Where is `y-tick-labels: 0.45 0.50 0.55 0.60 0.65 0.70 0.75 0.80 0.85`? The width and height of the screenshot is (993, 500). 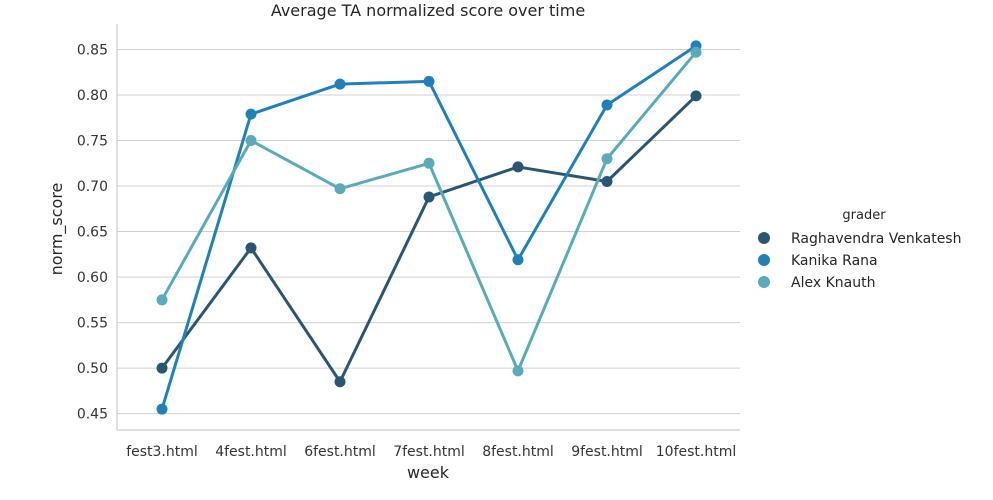
y-tick-labels: 0.45 0.50 0.55 0.60 0.65 0.70 0.75 0.80 0.85 is located at coordinates (92, 232).